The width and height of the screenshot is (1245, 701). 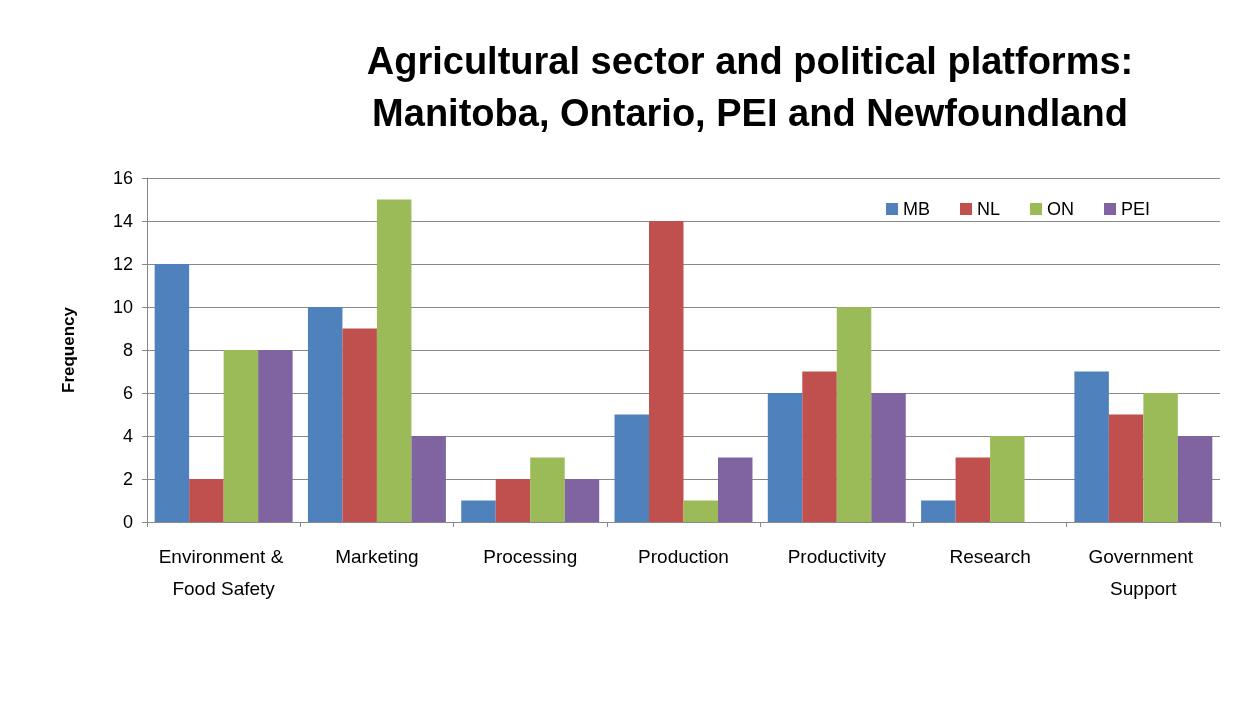 What do you see at coordinates (530, 556) in the screenshot?
I see `x-tick-label: Processing` at bounding box center [530, 556].